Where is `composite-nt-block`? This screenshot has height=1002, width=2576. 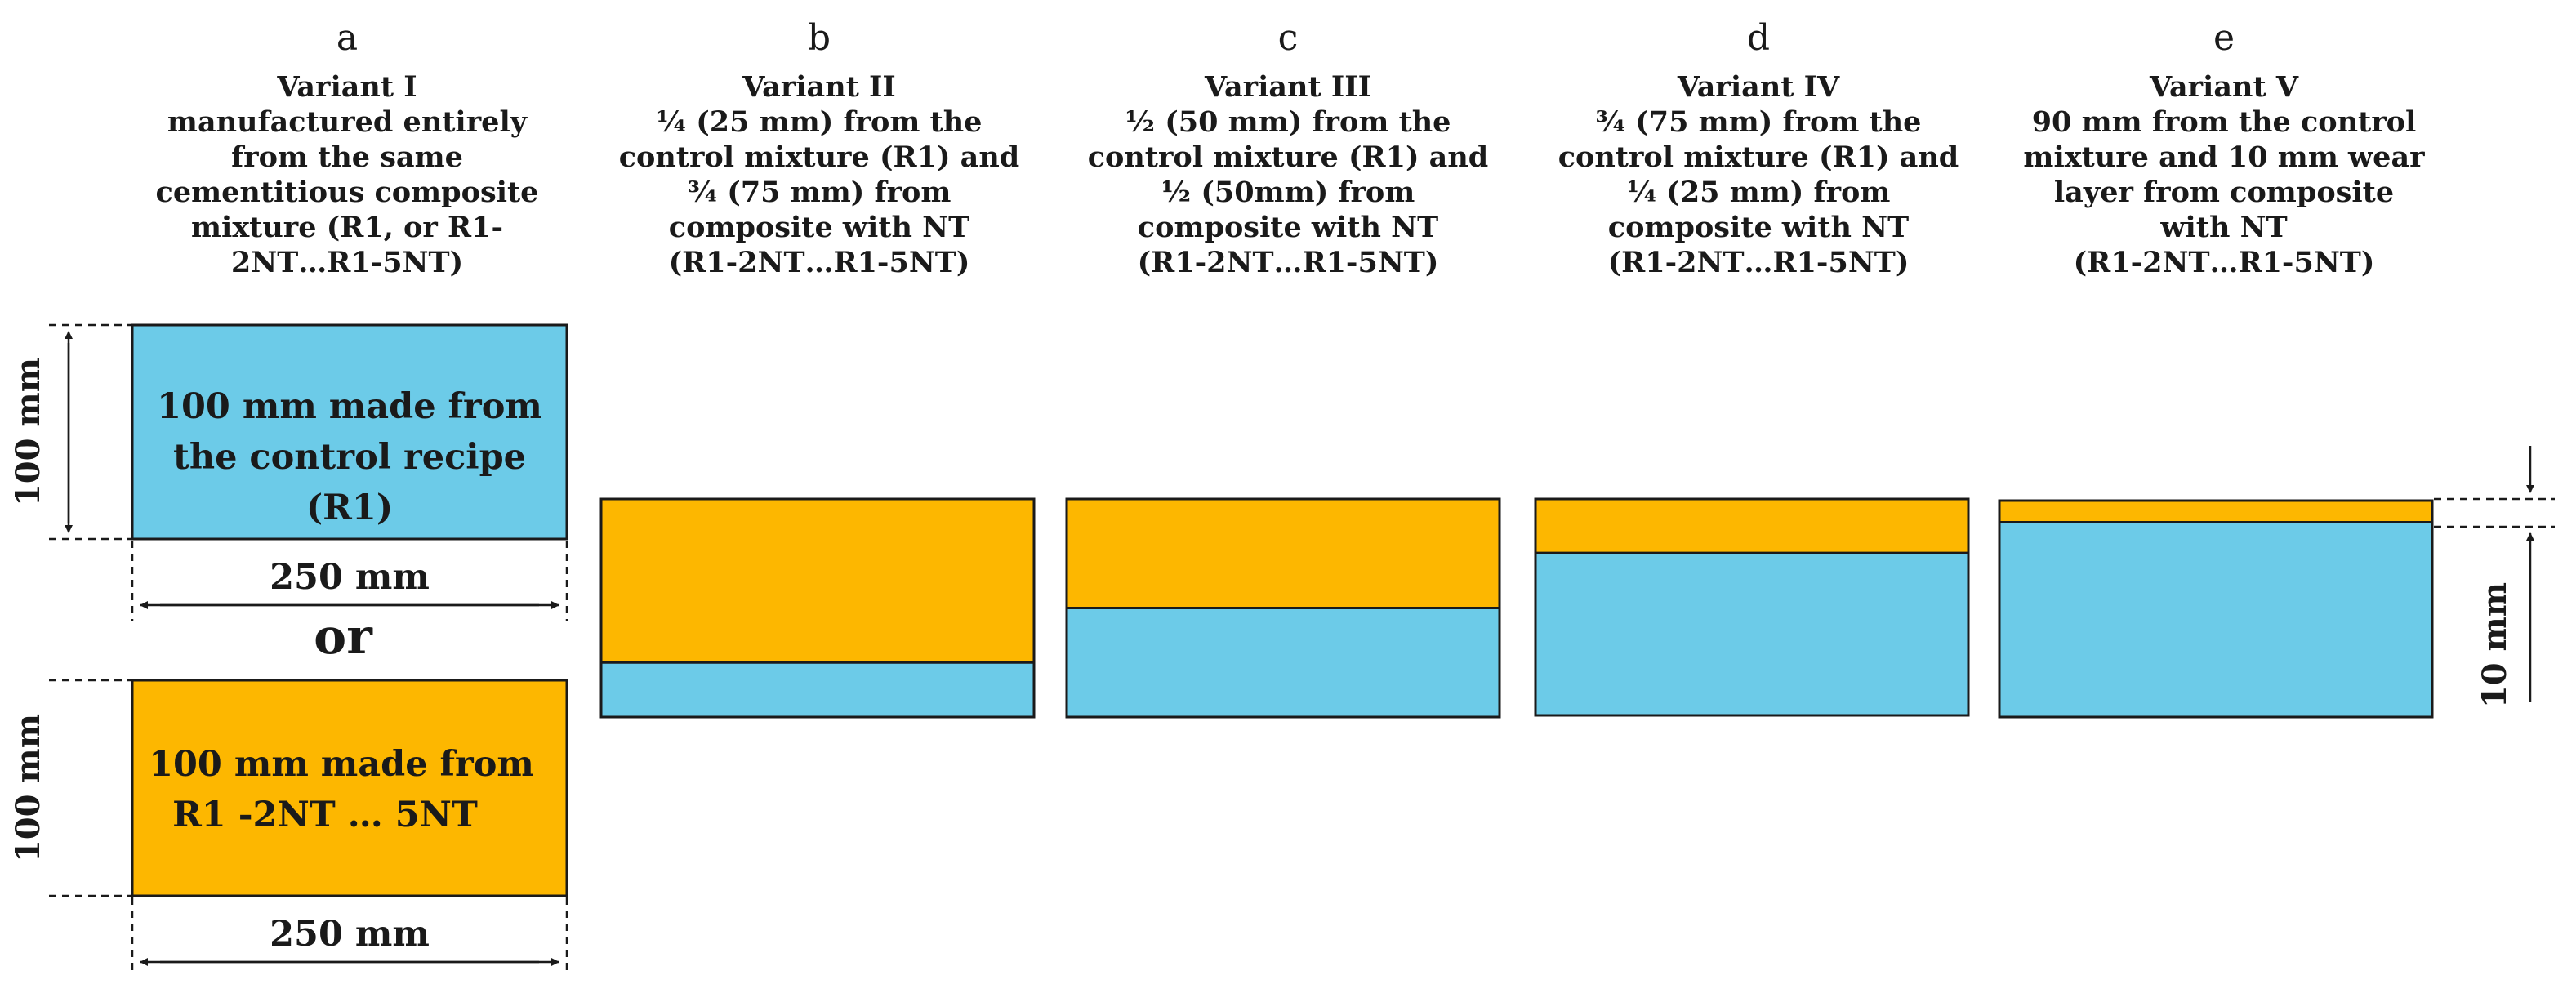 composite-nt-block is located at coordinates (349, 788).